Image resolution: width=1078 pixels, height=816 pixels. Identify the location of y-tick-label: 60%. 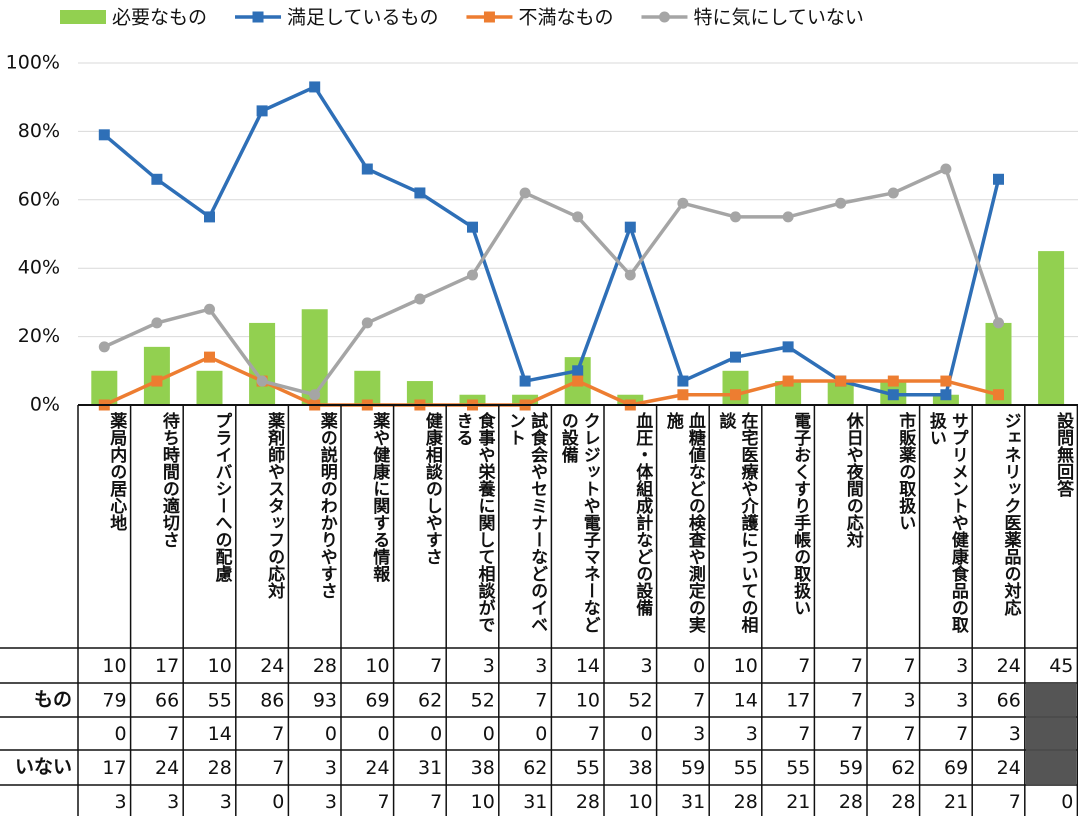
(39, 199).